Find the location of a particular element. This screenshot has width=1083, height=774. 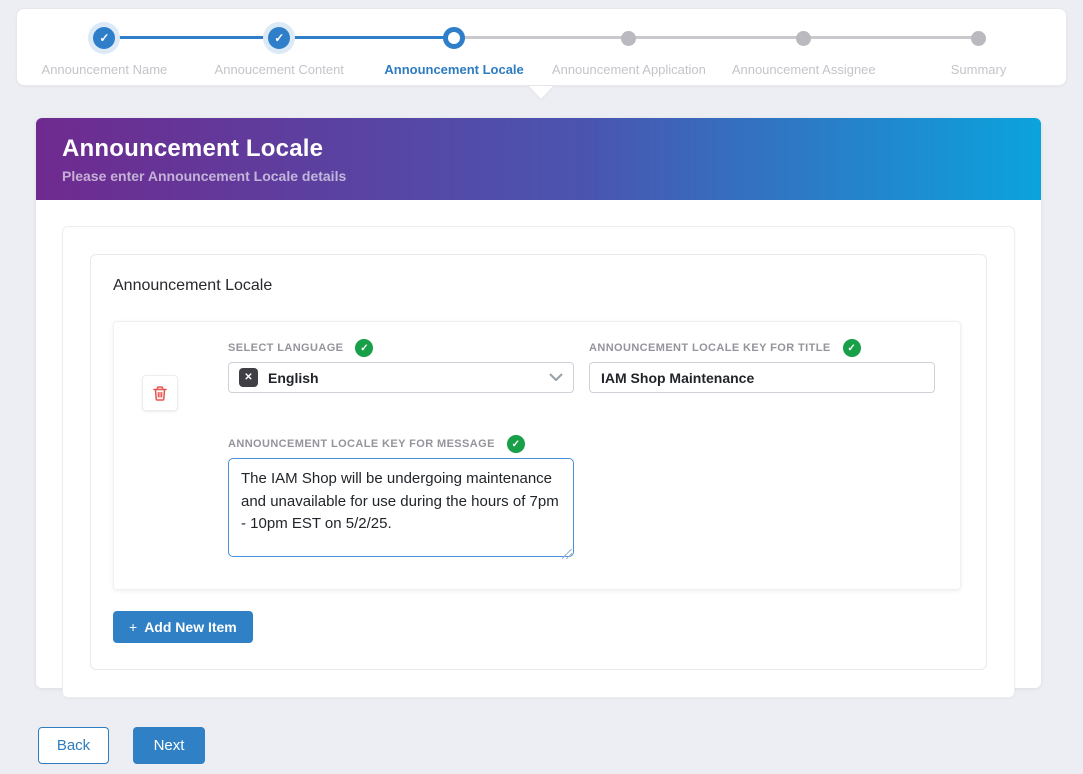

next-button: Next is located at coordinates (169, 745).